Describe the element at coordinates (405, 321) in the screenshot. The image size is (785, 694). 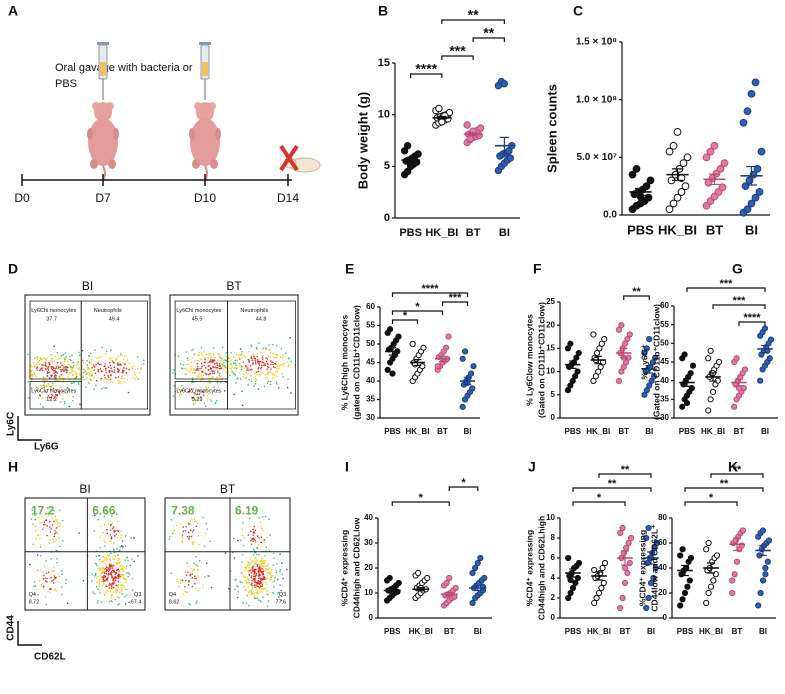
I see `significance-bracket` at that location.